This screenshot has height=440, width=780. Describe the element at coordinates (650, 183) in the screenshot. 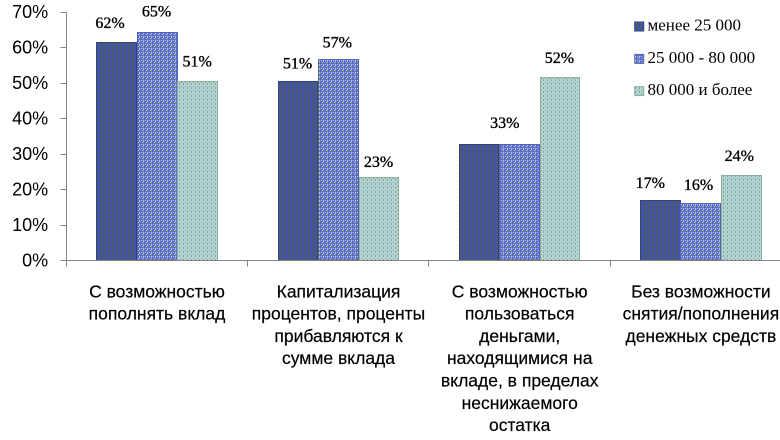

I see `svg-text: 17%` at that location.